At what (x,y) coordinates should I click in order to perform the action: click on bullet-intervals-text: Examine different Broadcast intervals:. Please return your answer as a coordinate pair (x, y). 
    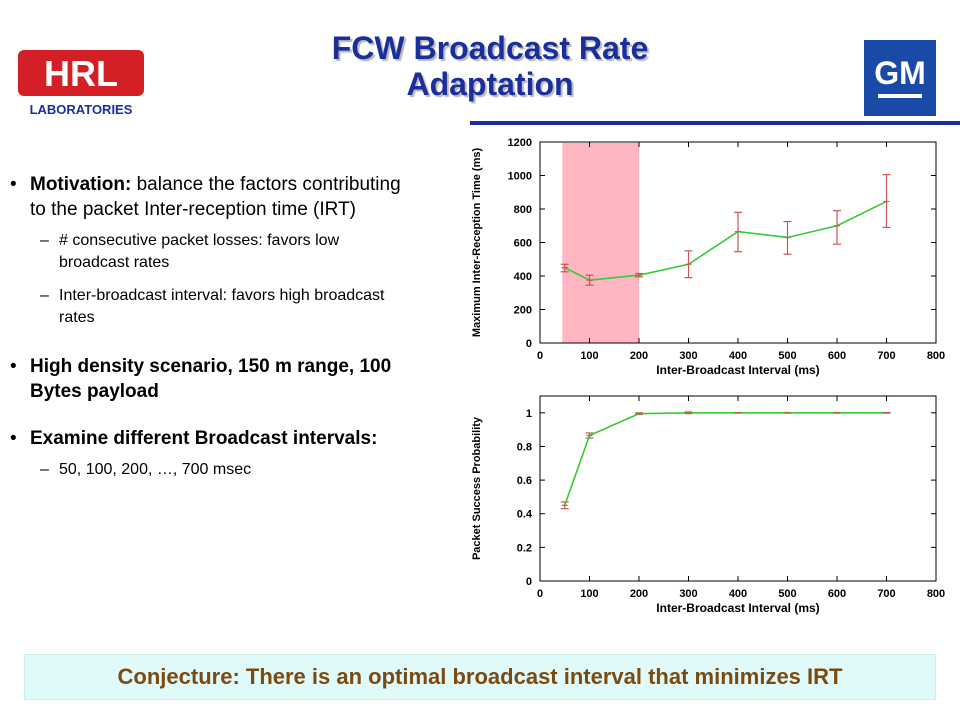
    Looking at the image, I should click on (204, 438).